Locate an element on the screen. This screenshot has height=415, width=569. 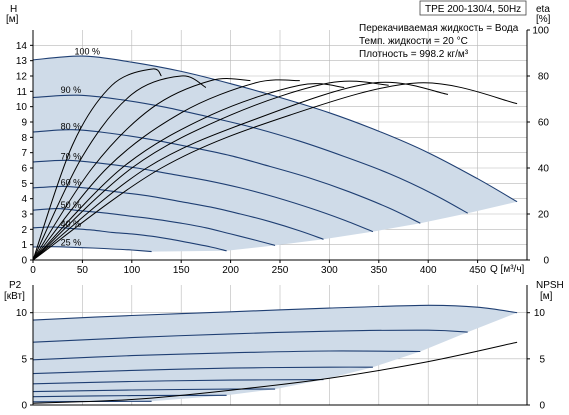
q-tick-label: 400 is located at coordinates (428, 270).